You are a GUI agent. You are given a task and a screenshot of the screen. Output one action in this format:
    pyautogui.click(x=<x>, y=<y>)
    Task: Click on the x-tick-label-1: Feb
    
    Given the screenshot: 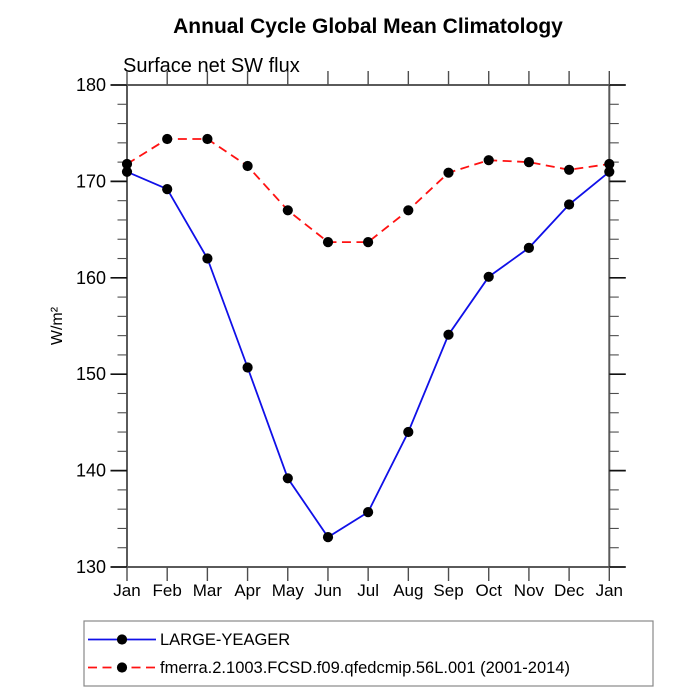 What is the action you would take?
    pyautogui.click(x=167, y=590)
    